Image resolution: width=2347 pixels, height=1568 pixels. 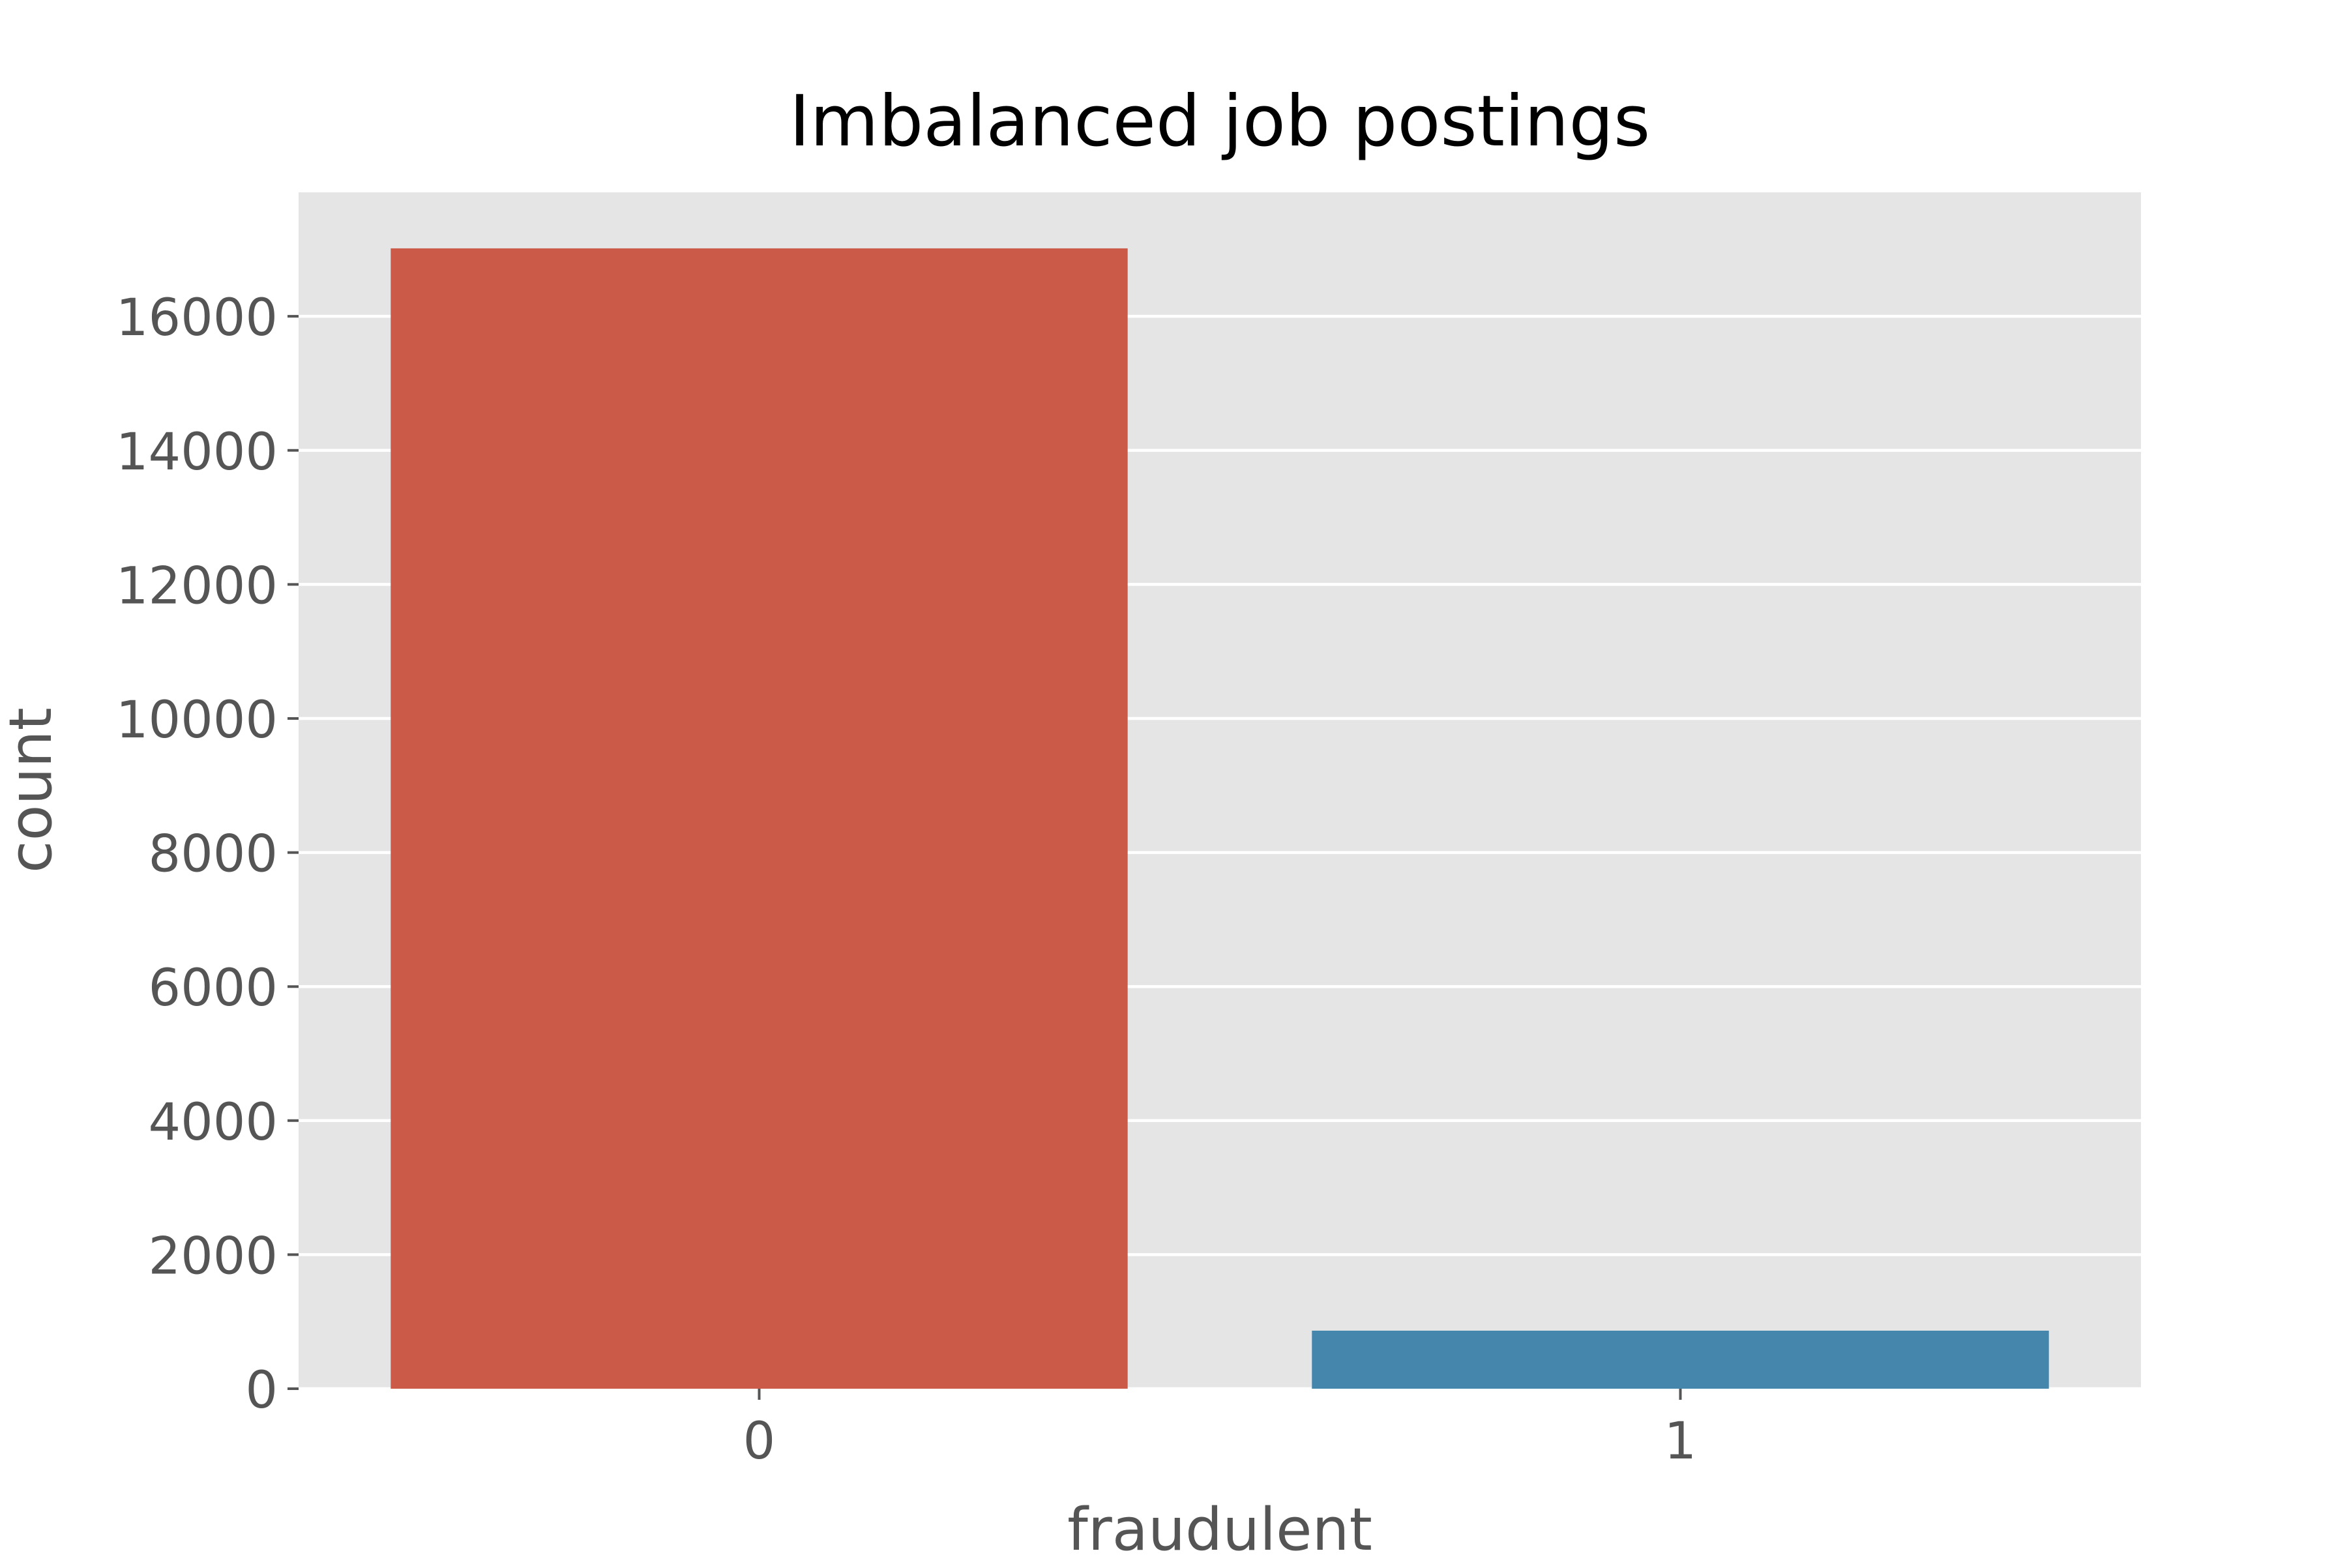 I want to click on x-tick-label: 0, so click(x=760, y=1442).